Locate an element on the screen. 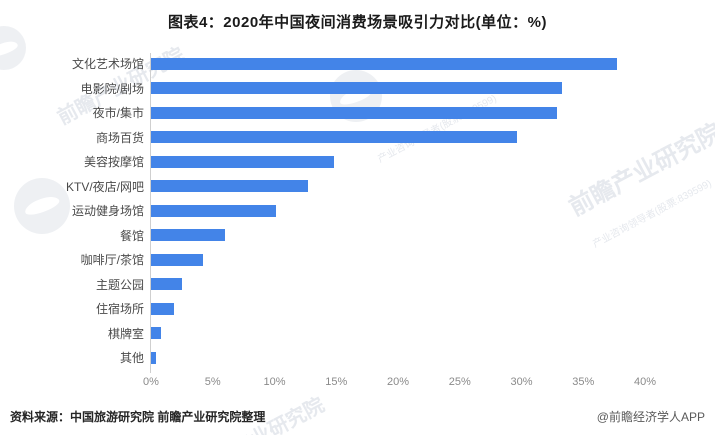 The width and height of the screenshot is (715, 435). category-label: 电影院/剧场 is located at coordinates (112, 88).